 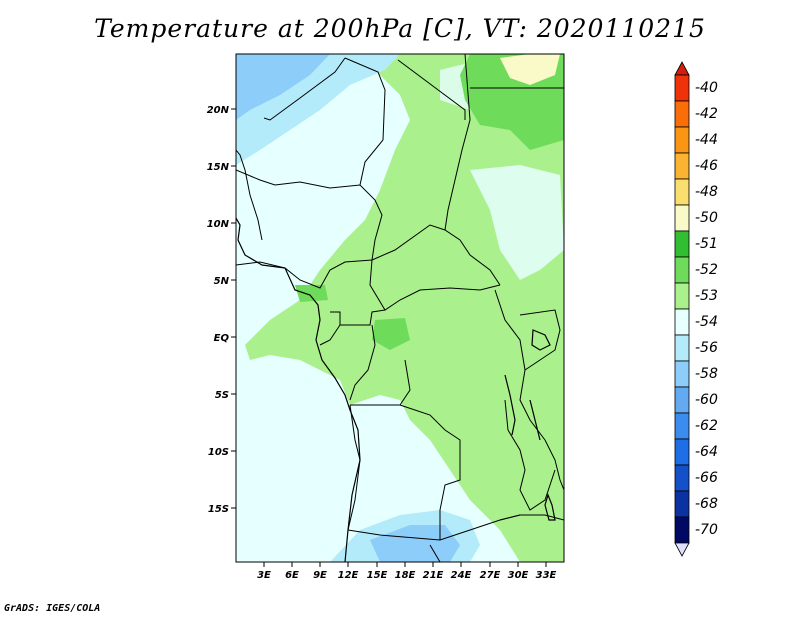 I want to click on colorbar-label: -51, so click(x=706, y=244).